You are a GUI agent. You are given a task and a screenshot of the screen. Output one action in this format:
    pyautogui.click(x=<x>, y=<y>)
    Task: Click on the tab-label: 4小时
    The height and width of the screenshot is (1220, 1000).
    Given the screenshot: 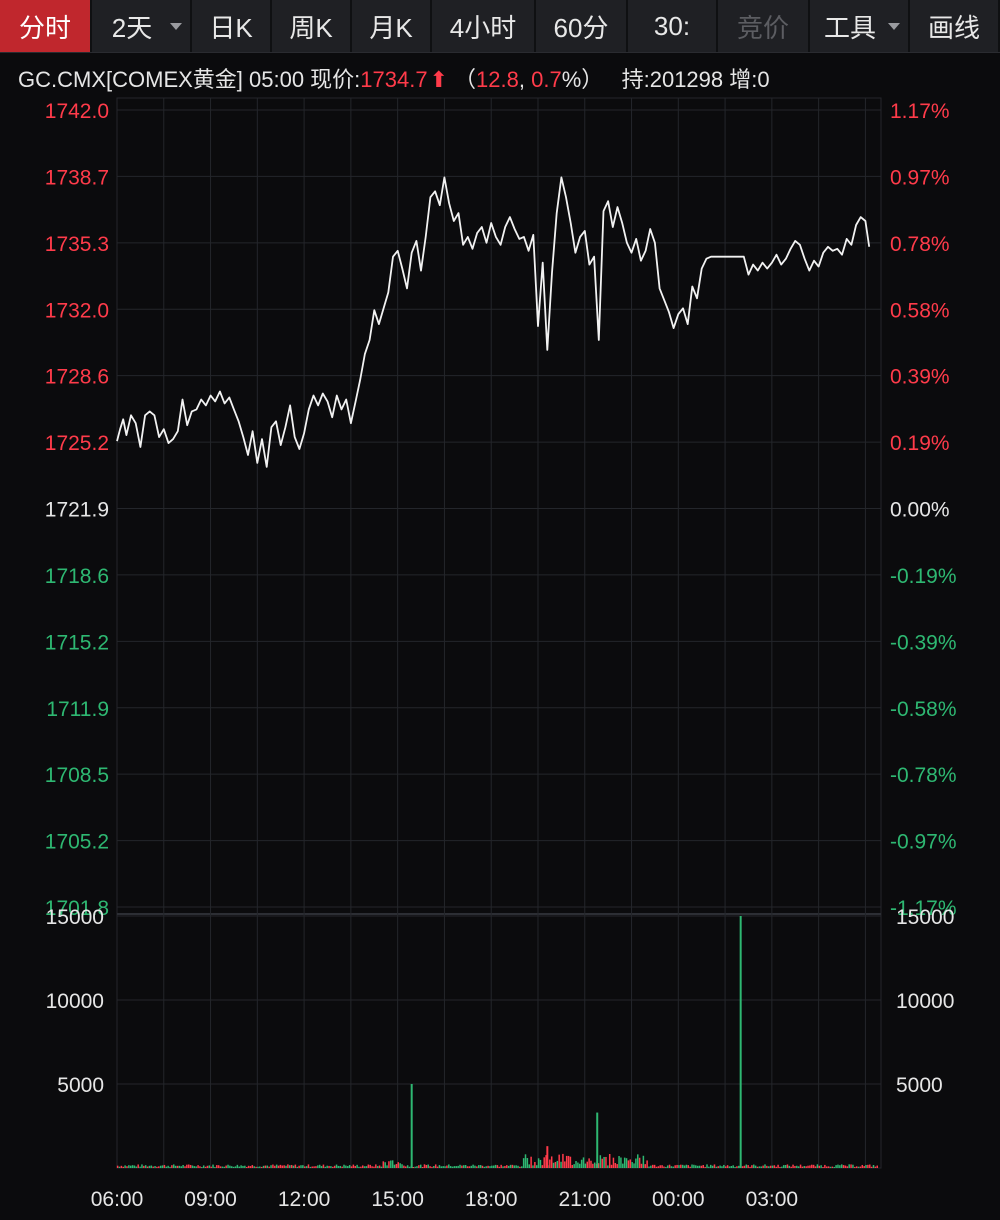 What is the action you would take?
    pyautogui.click(x=483, y=27)
    